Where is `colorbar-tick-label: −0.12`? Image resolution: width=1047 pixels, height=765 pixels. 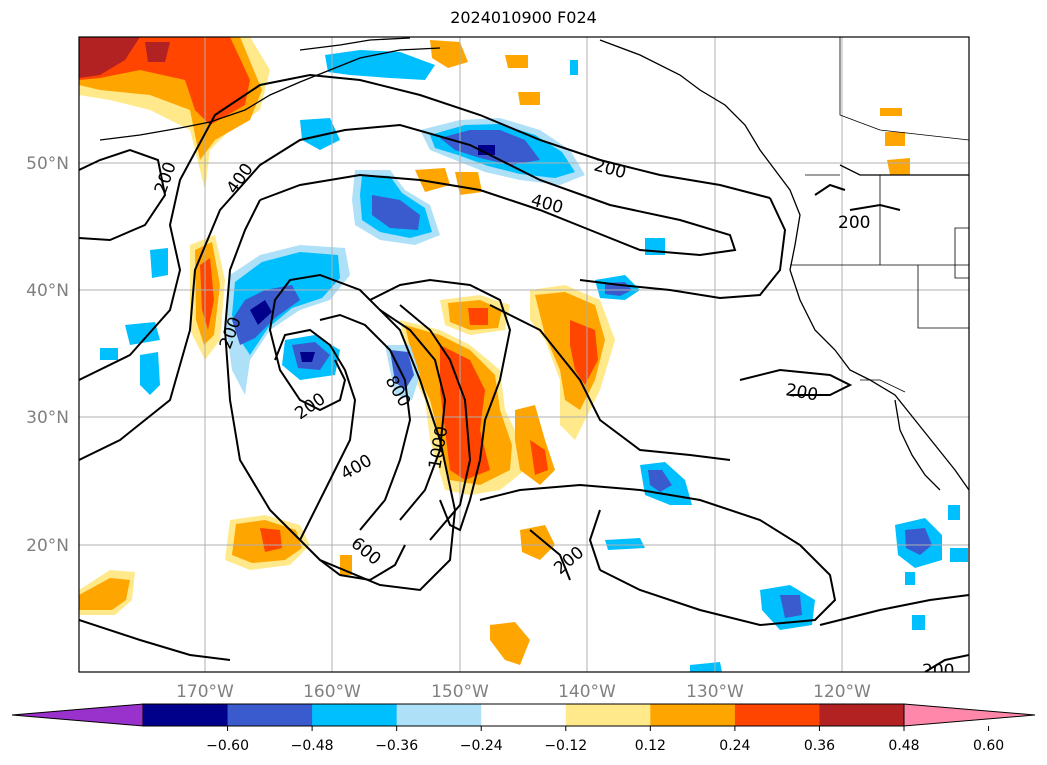
colorbar-tick-label: −0.12 is located at coordinates (565, 746).